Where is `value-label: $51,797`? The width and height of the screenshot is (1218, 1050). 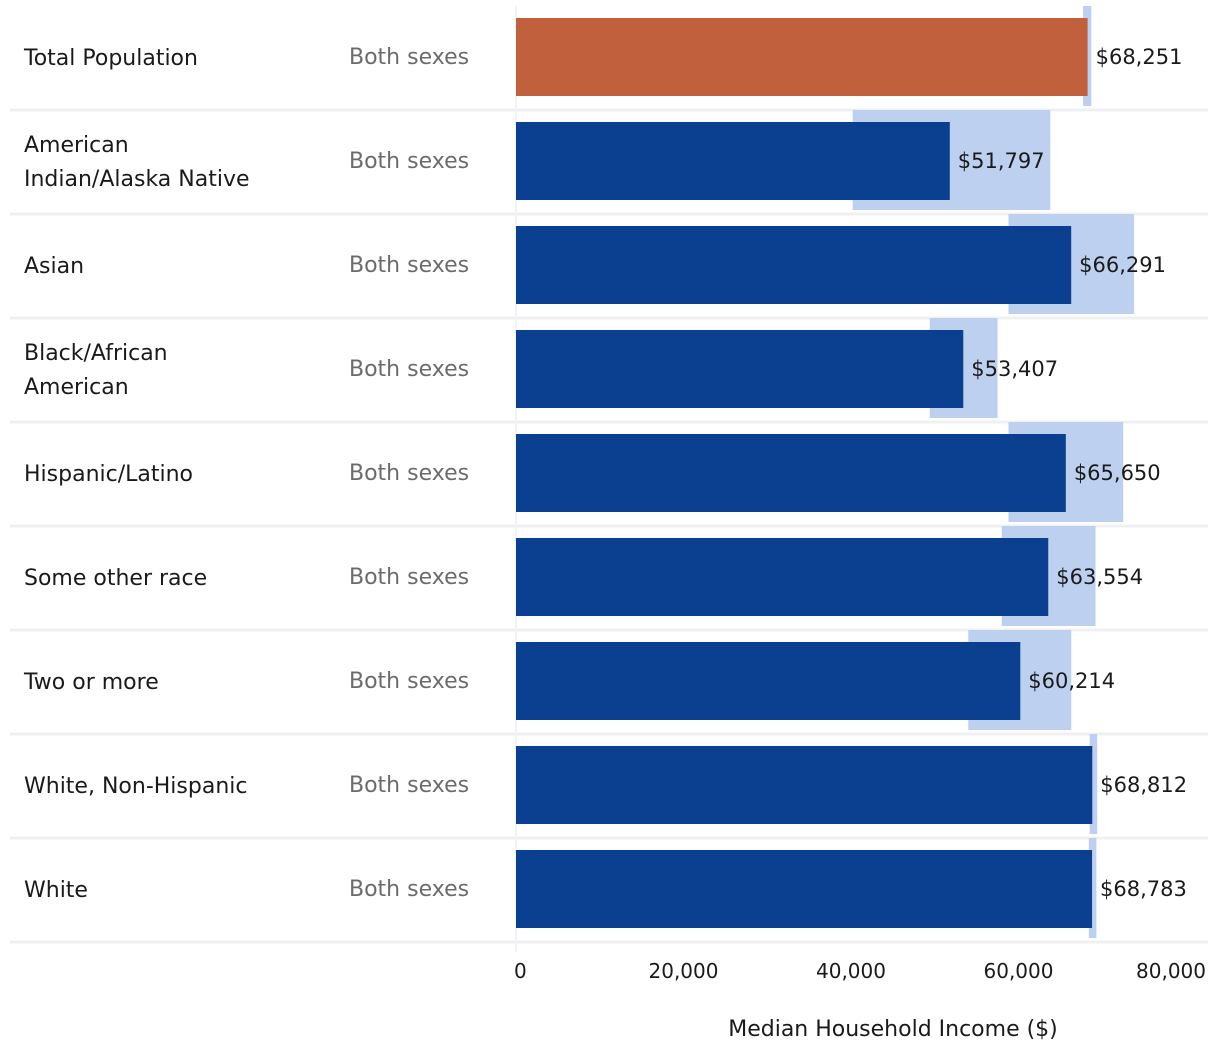
value-label: $51,797 is located at coordinates (1001, 161).